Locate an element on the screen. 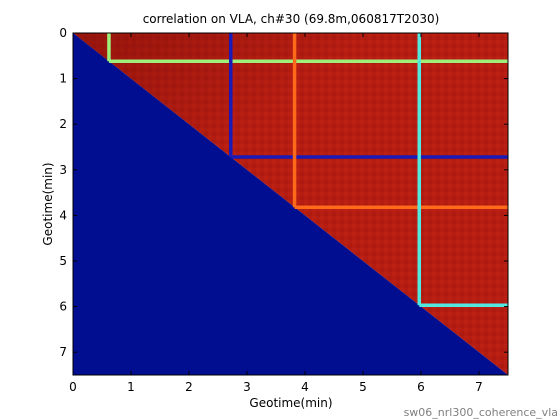  x-tick-label-7: 7 is located at coordinates (479, 387).